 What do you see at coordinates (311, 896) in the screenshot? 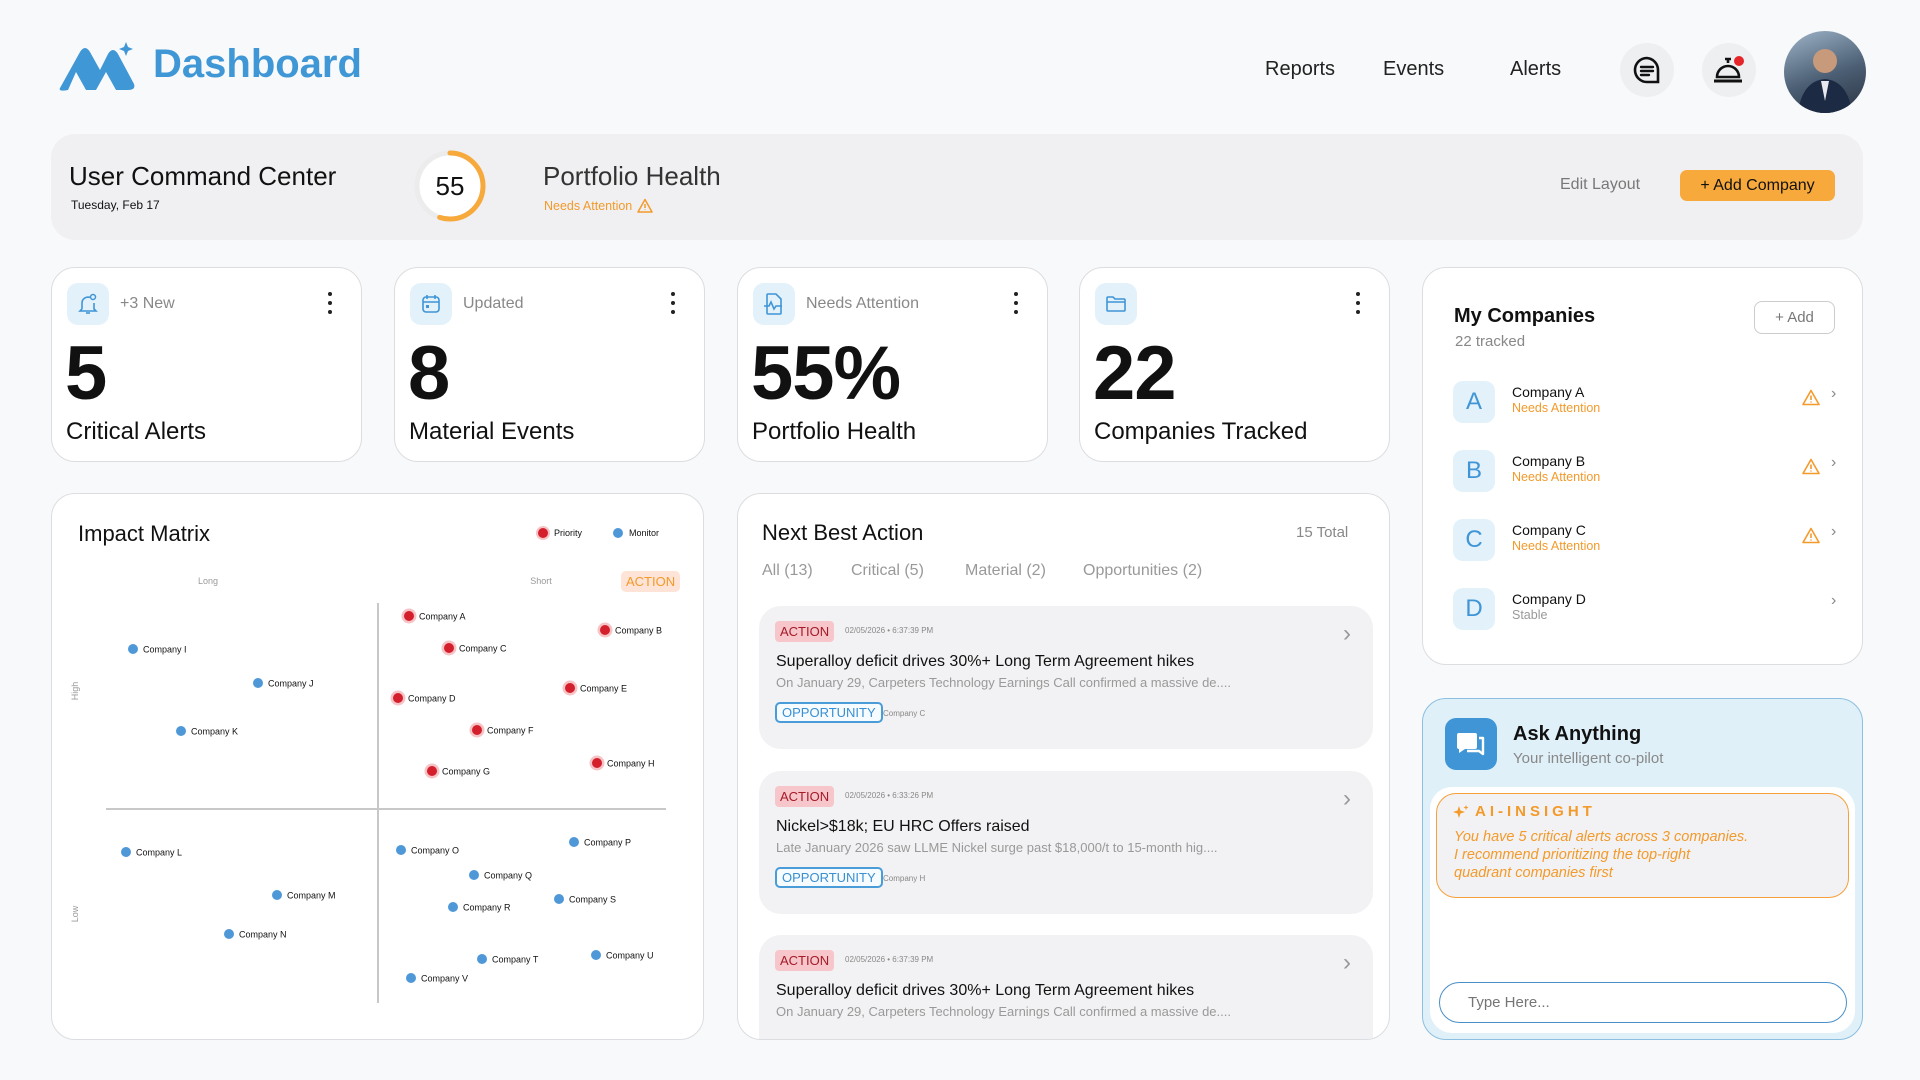
I see `matrix-point-label: Company M` at bounding box center [311, 896].